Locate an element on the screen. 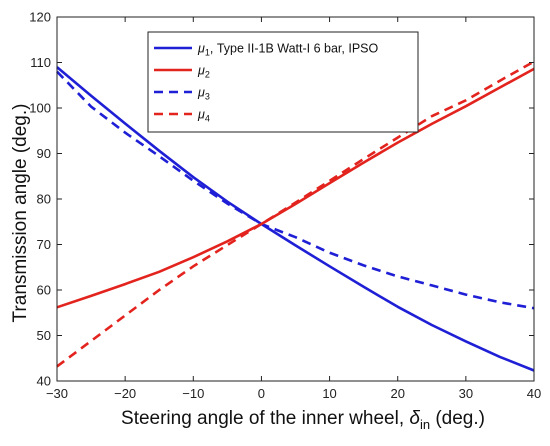  legend-label-mu3: μ3 is located at coordinates (203, 94).